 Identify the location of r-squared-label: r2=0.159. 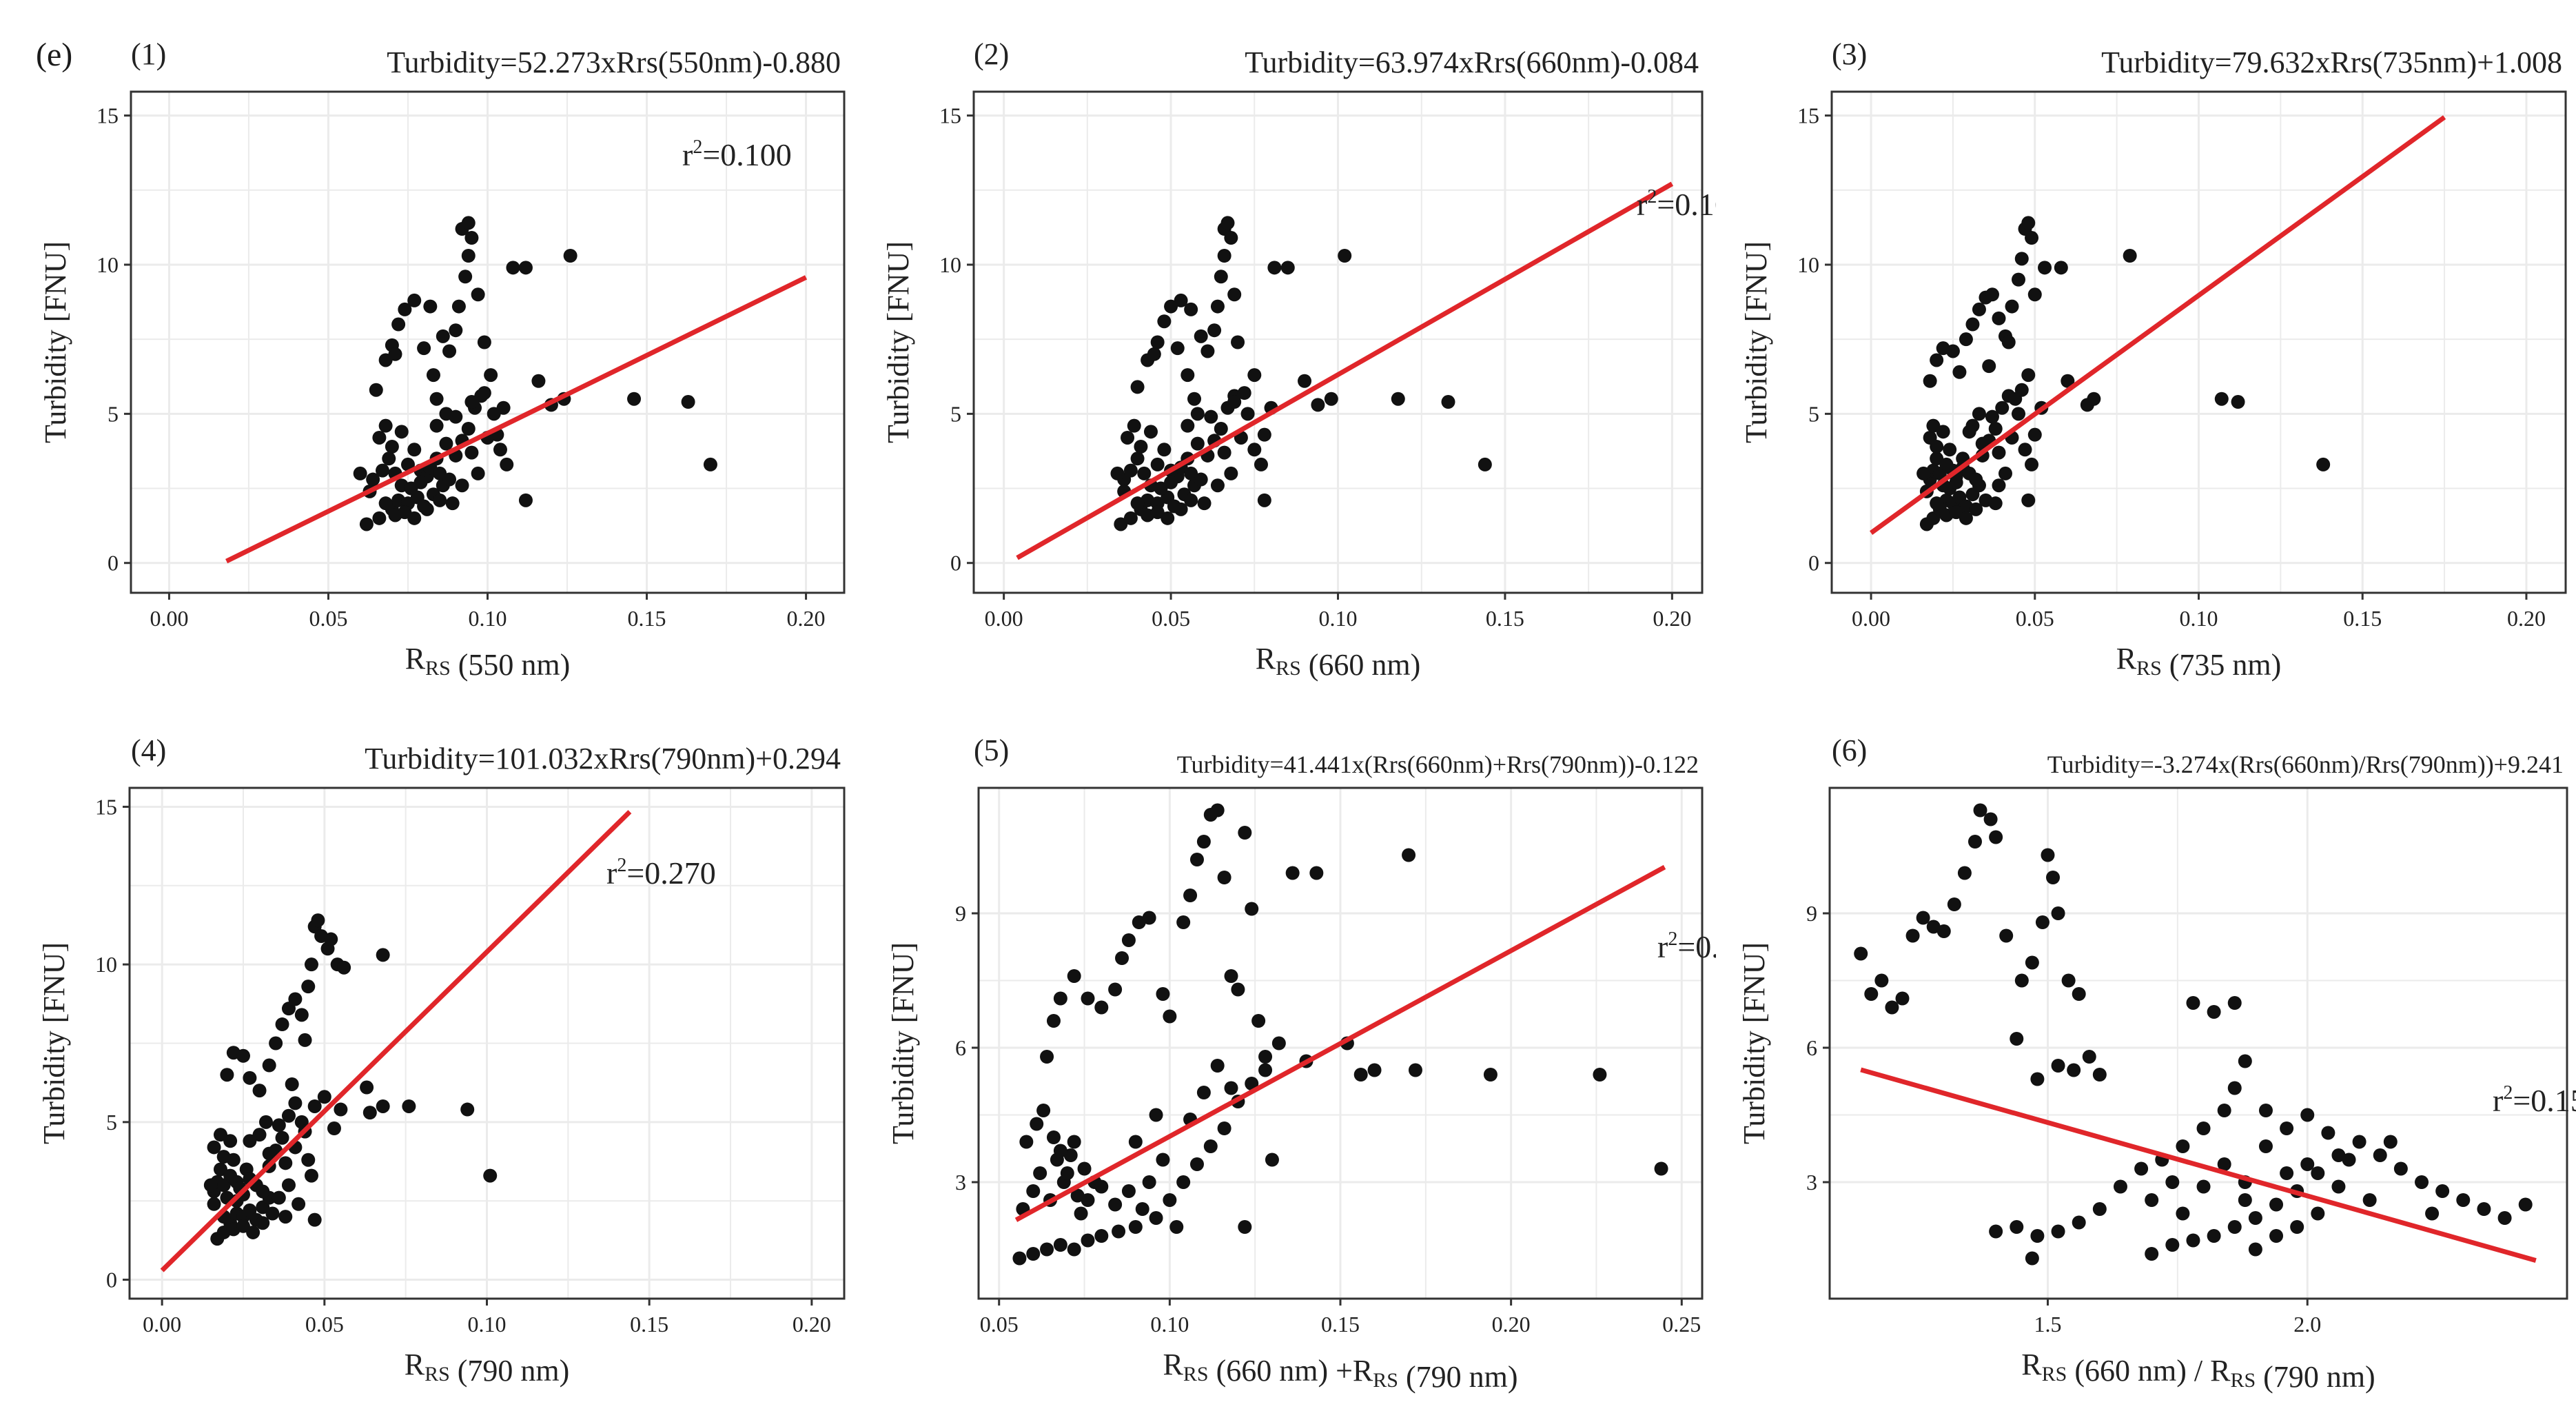
(2534, 1100).